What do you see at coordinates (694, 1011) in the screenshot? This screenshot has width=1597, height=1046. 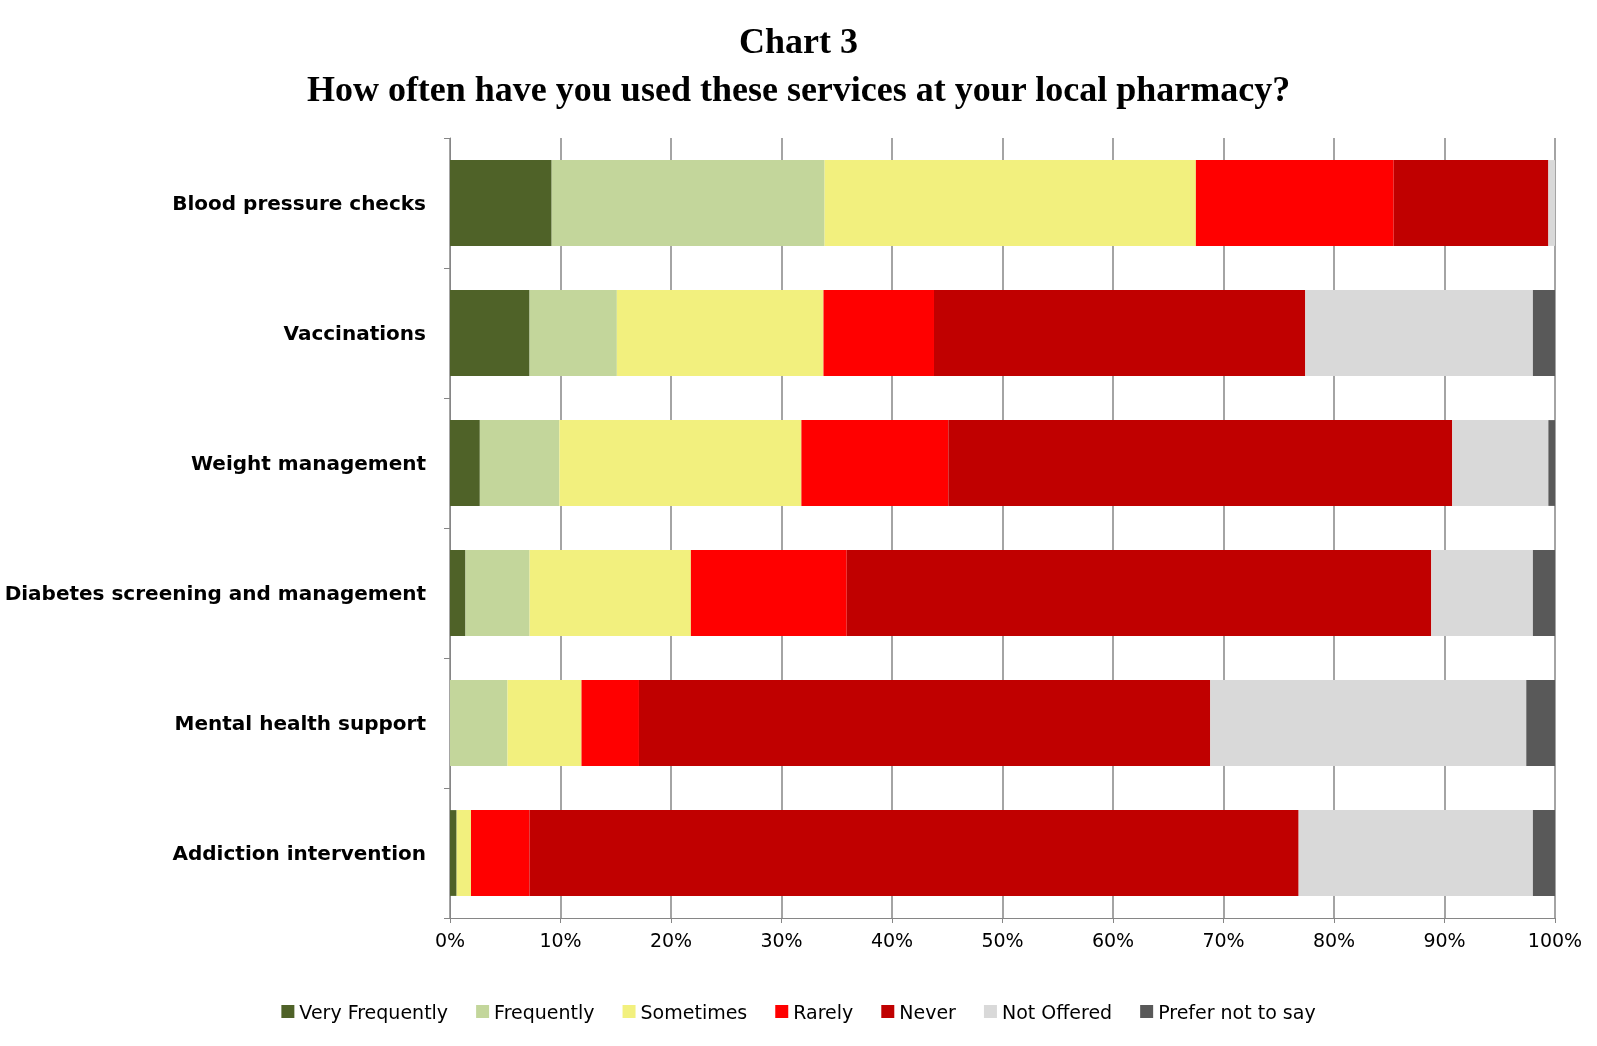 I see `legend-label: Sometimes` at bounding box center [694, 1011].